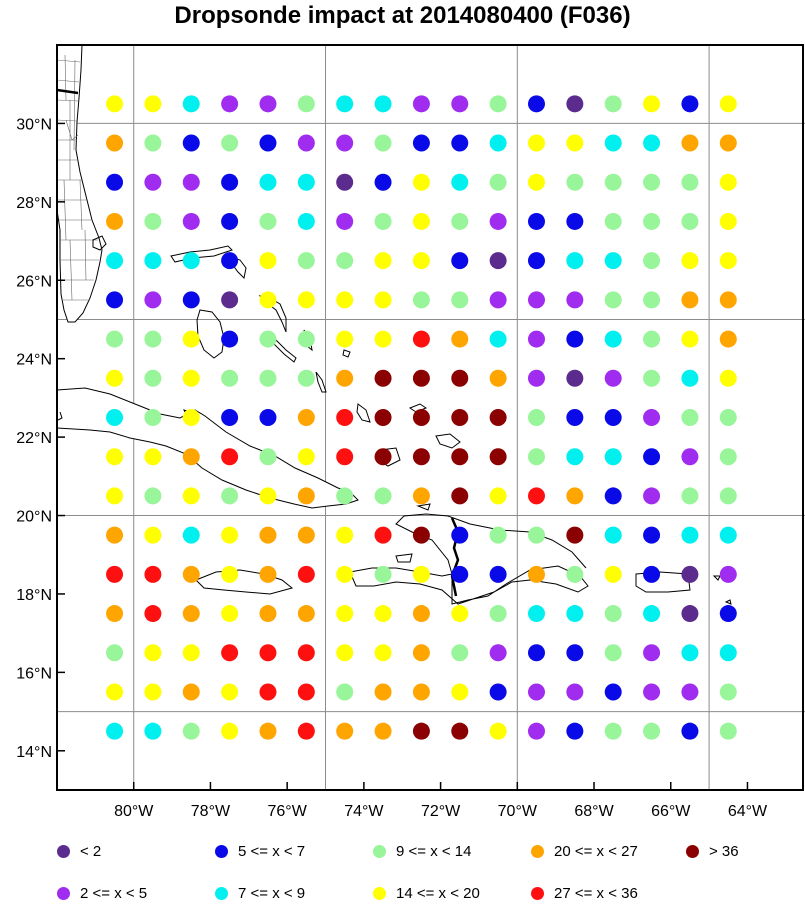  I want to click on florida-county-lines, so click(78, 177).